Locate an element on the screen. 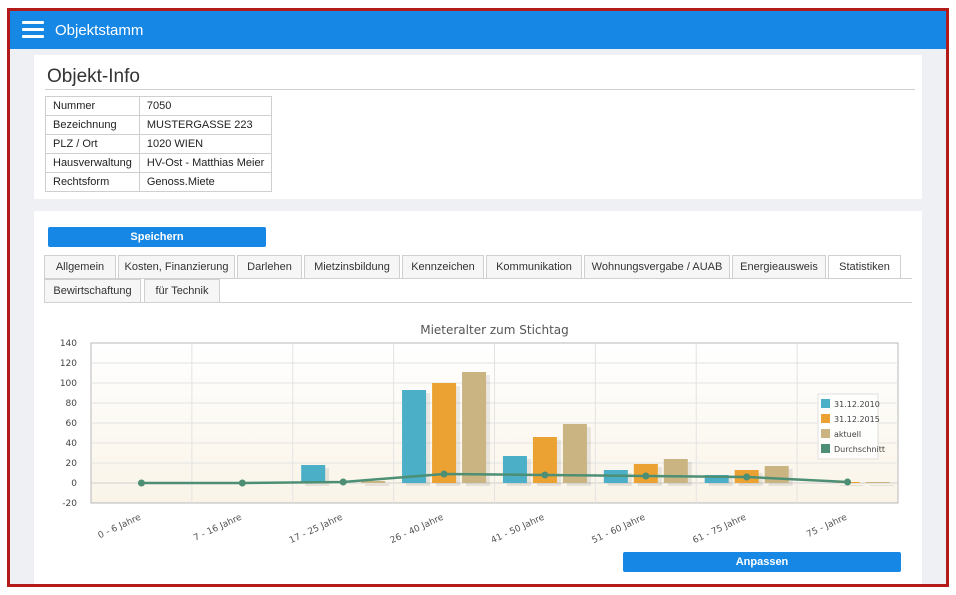 Image resolution: width=956 pixels, height=595 pixels. tab-darlehen: Darlehen is located at coordinates (269, 266).